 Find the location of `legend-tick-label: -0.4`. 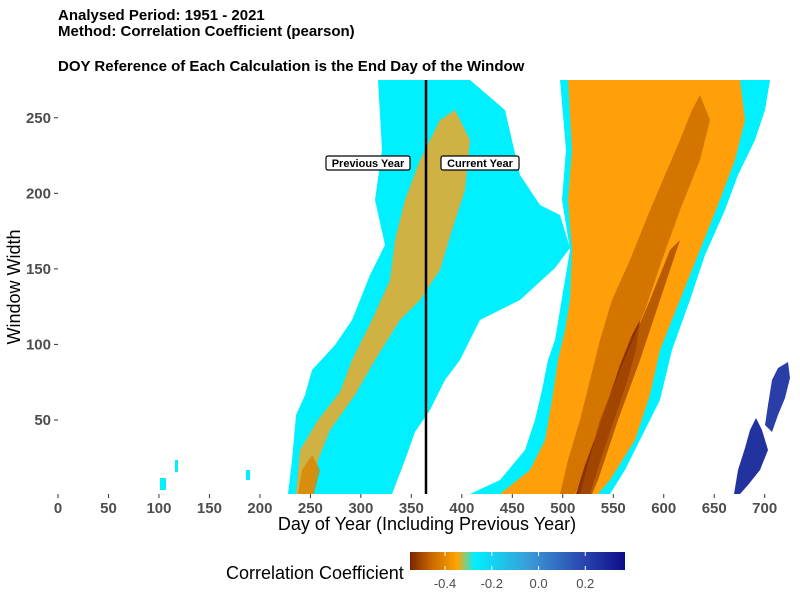

legend-tick-label: -0.4 is located at coordinates (445, 583).